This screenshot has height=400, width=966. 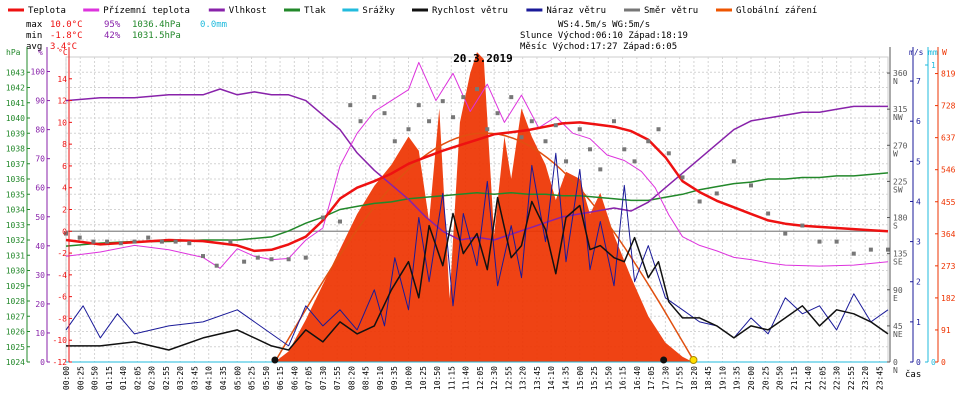 What do you see at coordinates (948, 74) in the screenshot?
I see `axis-w-tick-label: 819` at bounding box center [948, 74].